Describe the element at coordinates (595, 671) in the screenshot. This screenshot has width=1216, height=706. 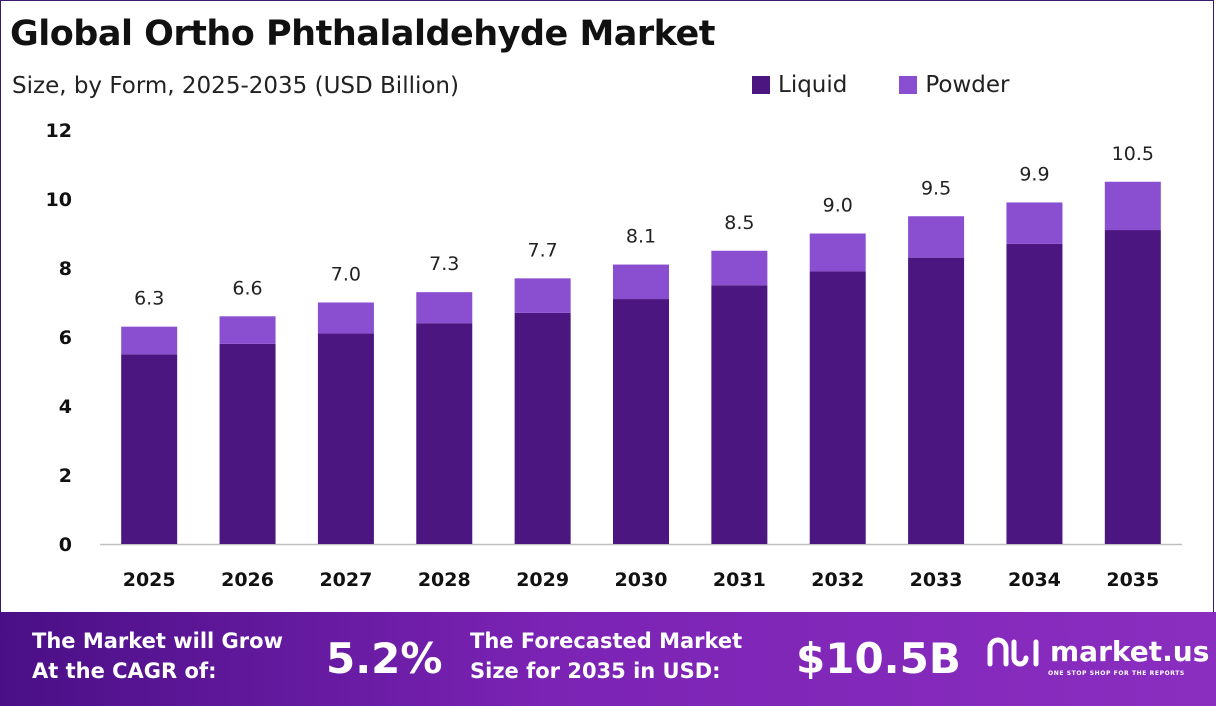
I see `forecast-label-line2: Size for 2035 in USD:` at that location.